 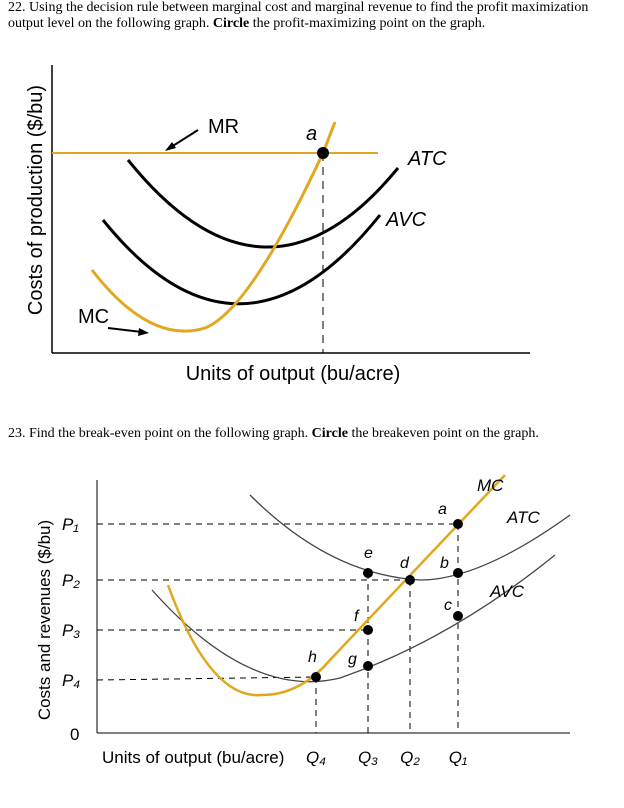 What do you see at coordinates (36, 200) in the screenshot?
I see `y-axis-label: Costs of production ($/bu)` at bounding box center [36, 200].